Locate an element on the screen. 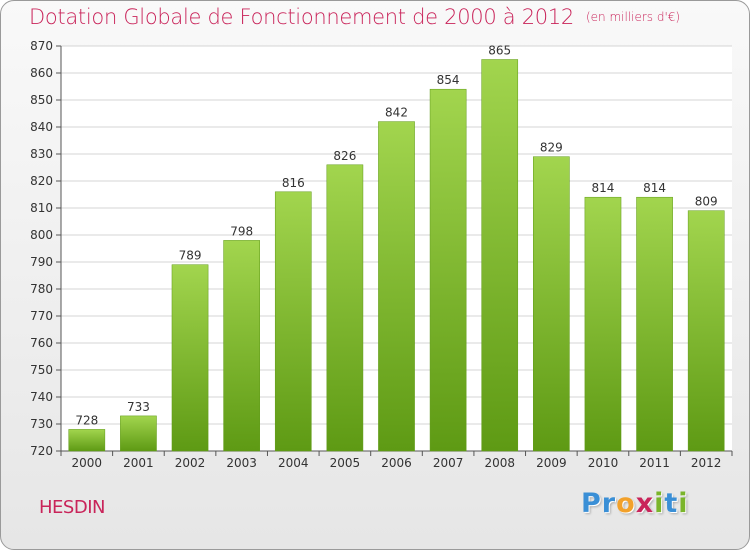 This screenshot has height=550, width=750. data-label: 789 is located at coordinates (190, 256).